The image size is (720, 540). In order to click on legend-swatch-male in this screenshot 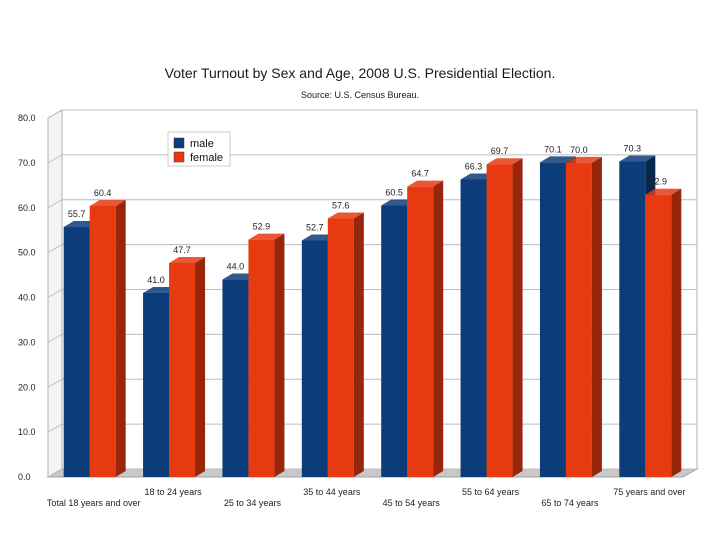, I will do `click(179, 143)`.